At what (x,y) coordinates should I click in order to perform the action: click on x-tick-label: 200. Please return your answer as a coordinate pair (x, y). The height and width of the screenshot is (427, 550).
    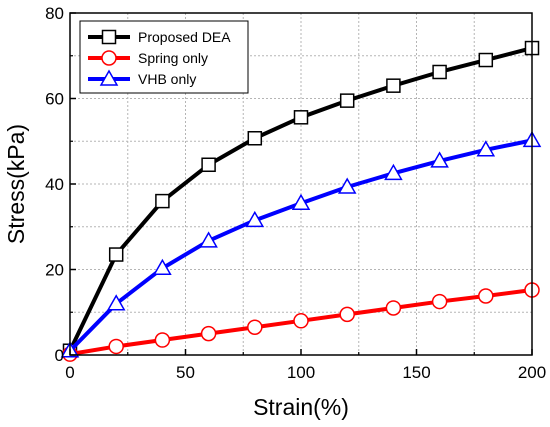
    Looking at the image, I should click on (532, 372).